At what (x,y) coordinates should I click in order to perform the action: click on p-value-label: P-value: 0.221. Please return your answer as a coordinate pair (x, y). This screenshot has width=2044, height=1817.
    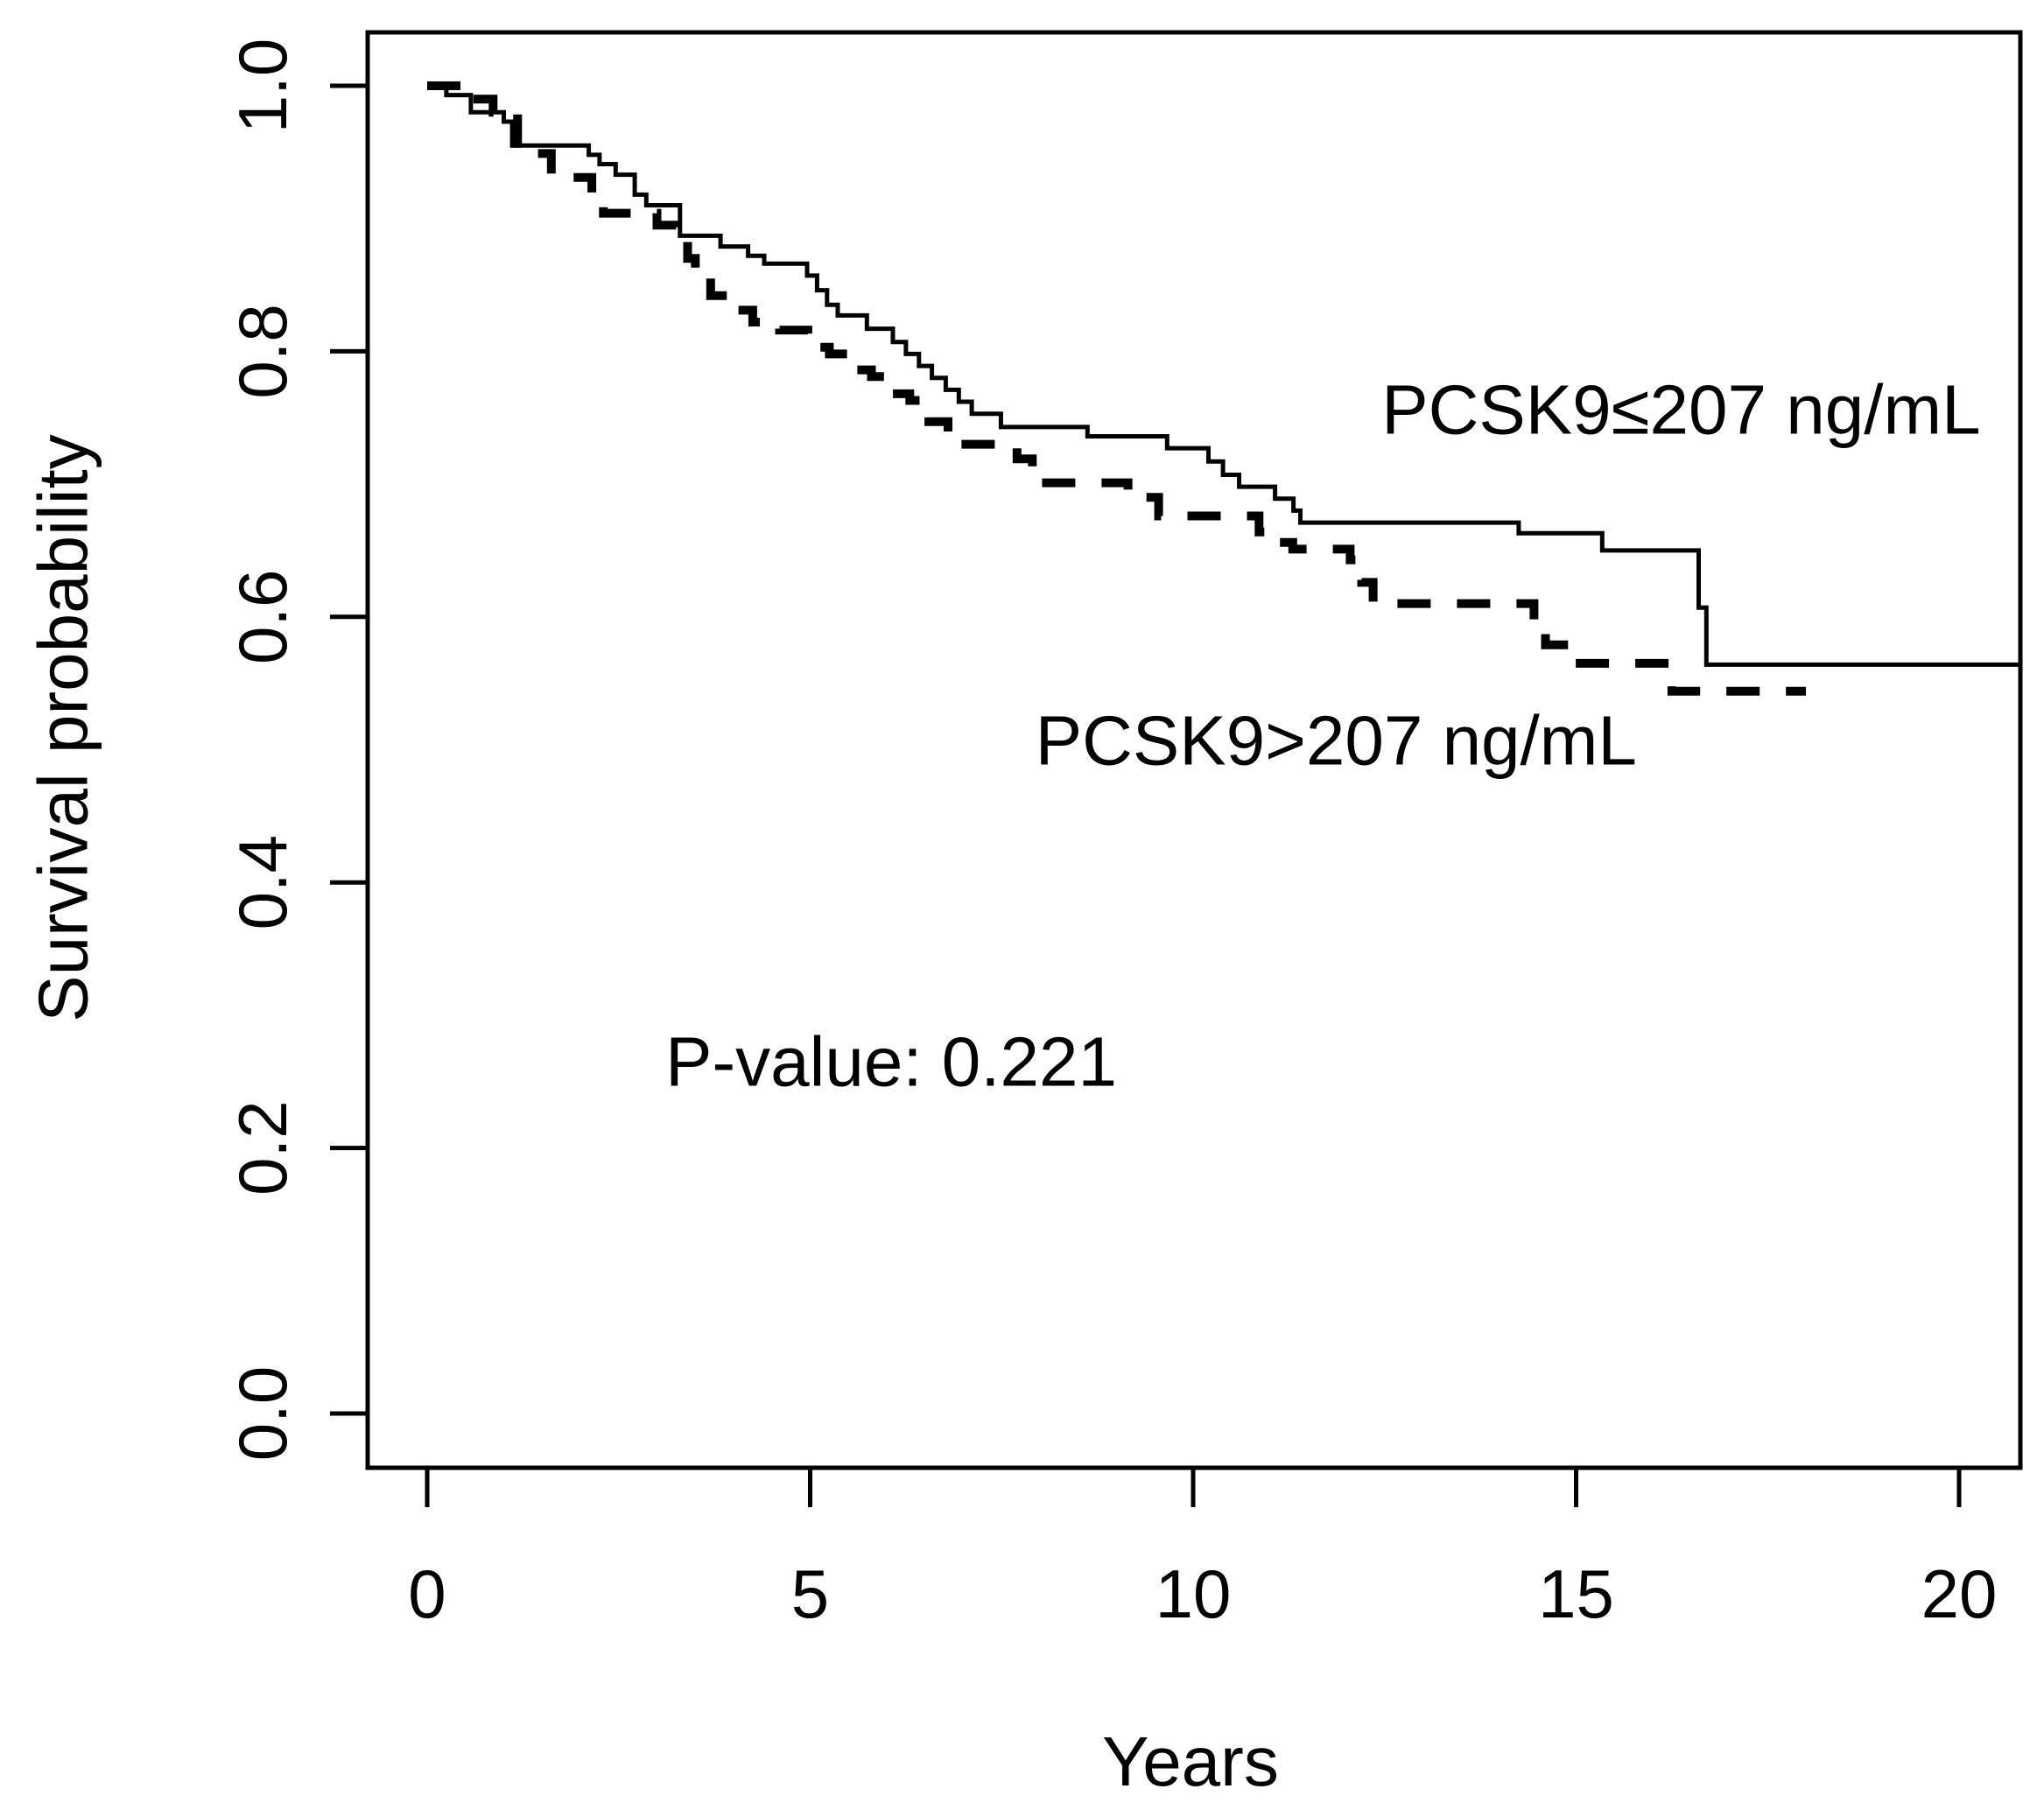
    Looking at the image, I should click on (891, 1062).